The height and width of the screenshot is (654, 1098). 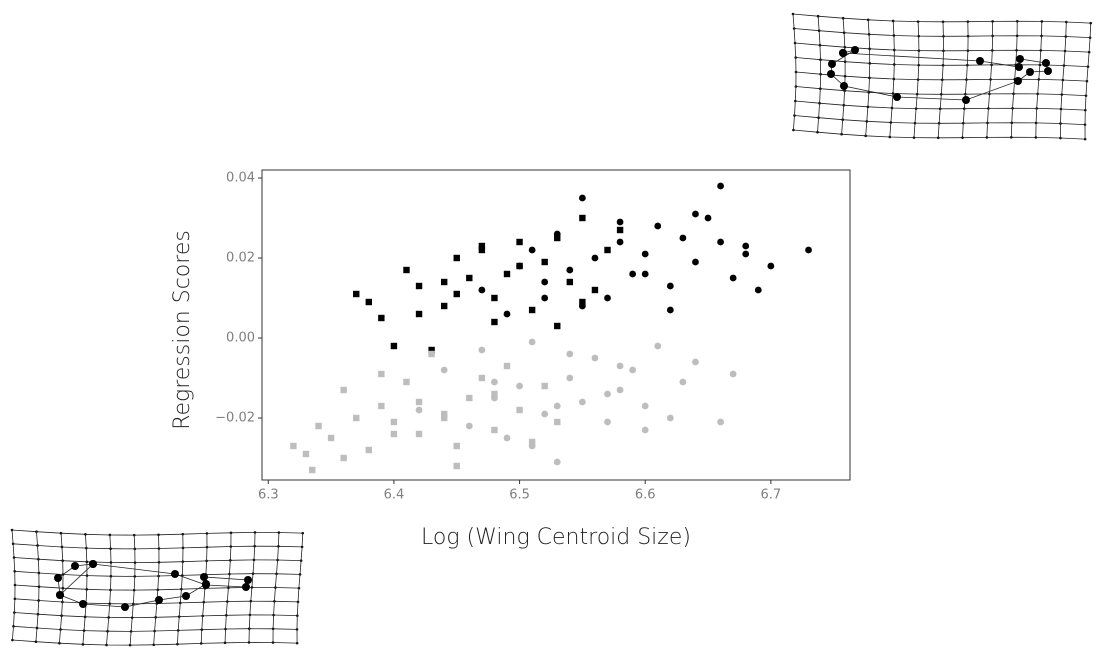 What do you see at coordinates (240, 258) in the screenshot?
I see `y-tick-label: 0.02` at bounding box center [240, 258].